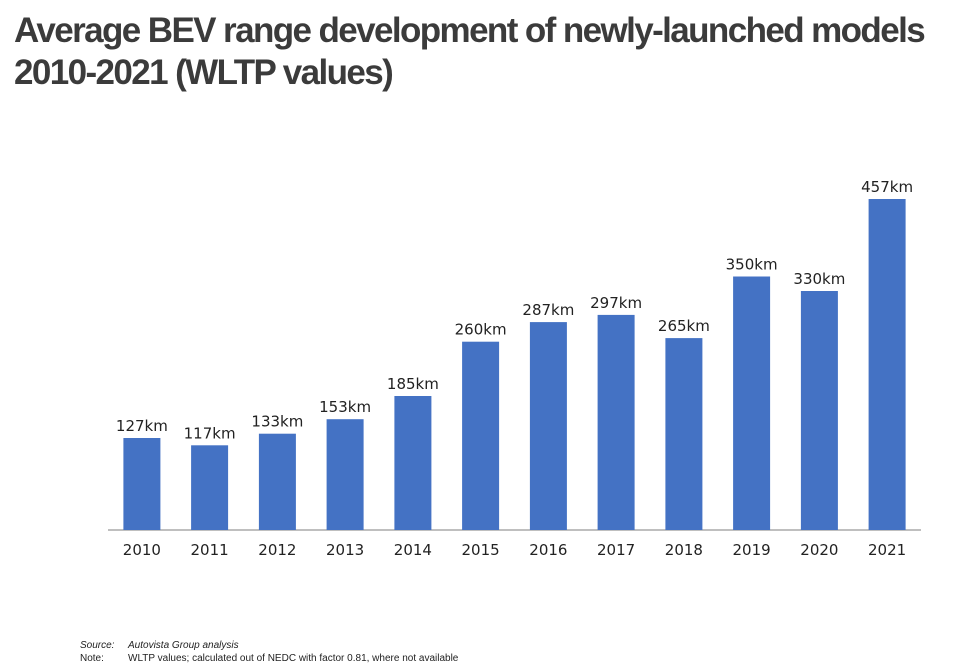 The height and width of the screenshot is (672, 953). I want to click on x-tick-label-2019: 2019, so click(752, 550).